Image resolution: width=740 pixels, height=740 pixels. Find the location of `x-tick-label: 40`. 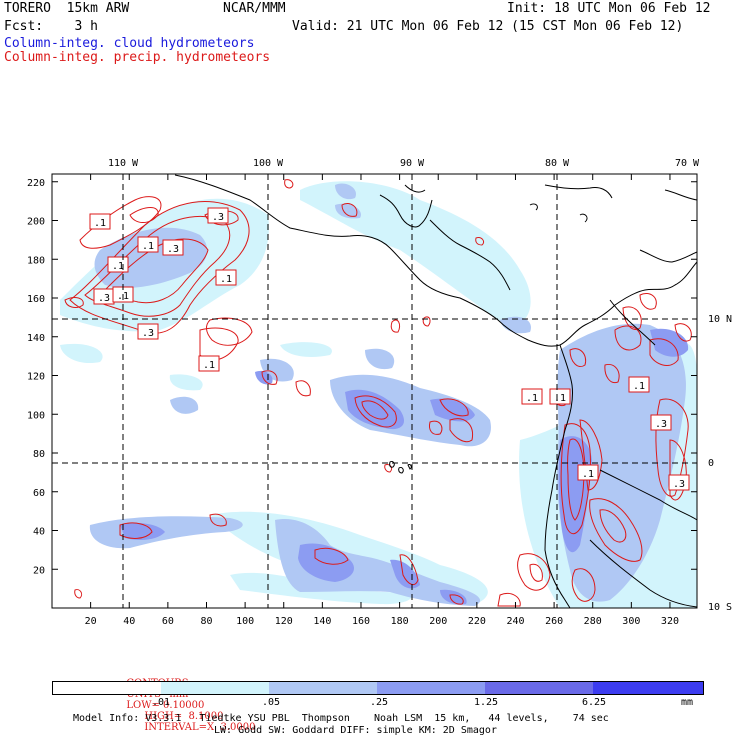

x-tick-label: 40 is located at coordinates (129, 621).